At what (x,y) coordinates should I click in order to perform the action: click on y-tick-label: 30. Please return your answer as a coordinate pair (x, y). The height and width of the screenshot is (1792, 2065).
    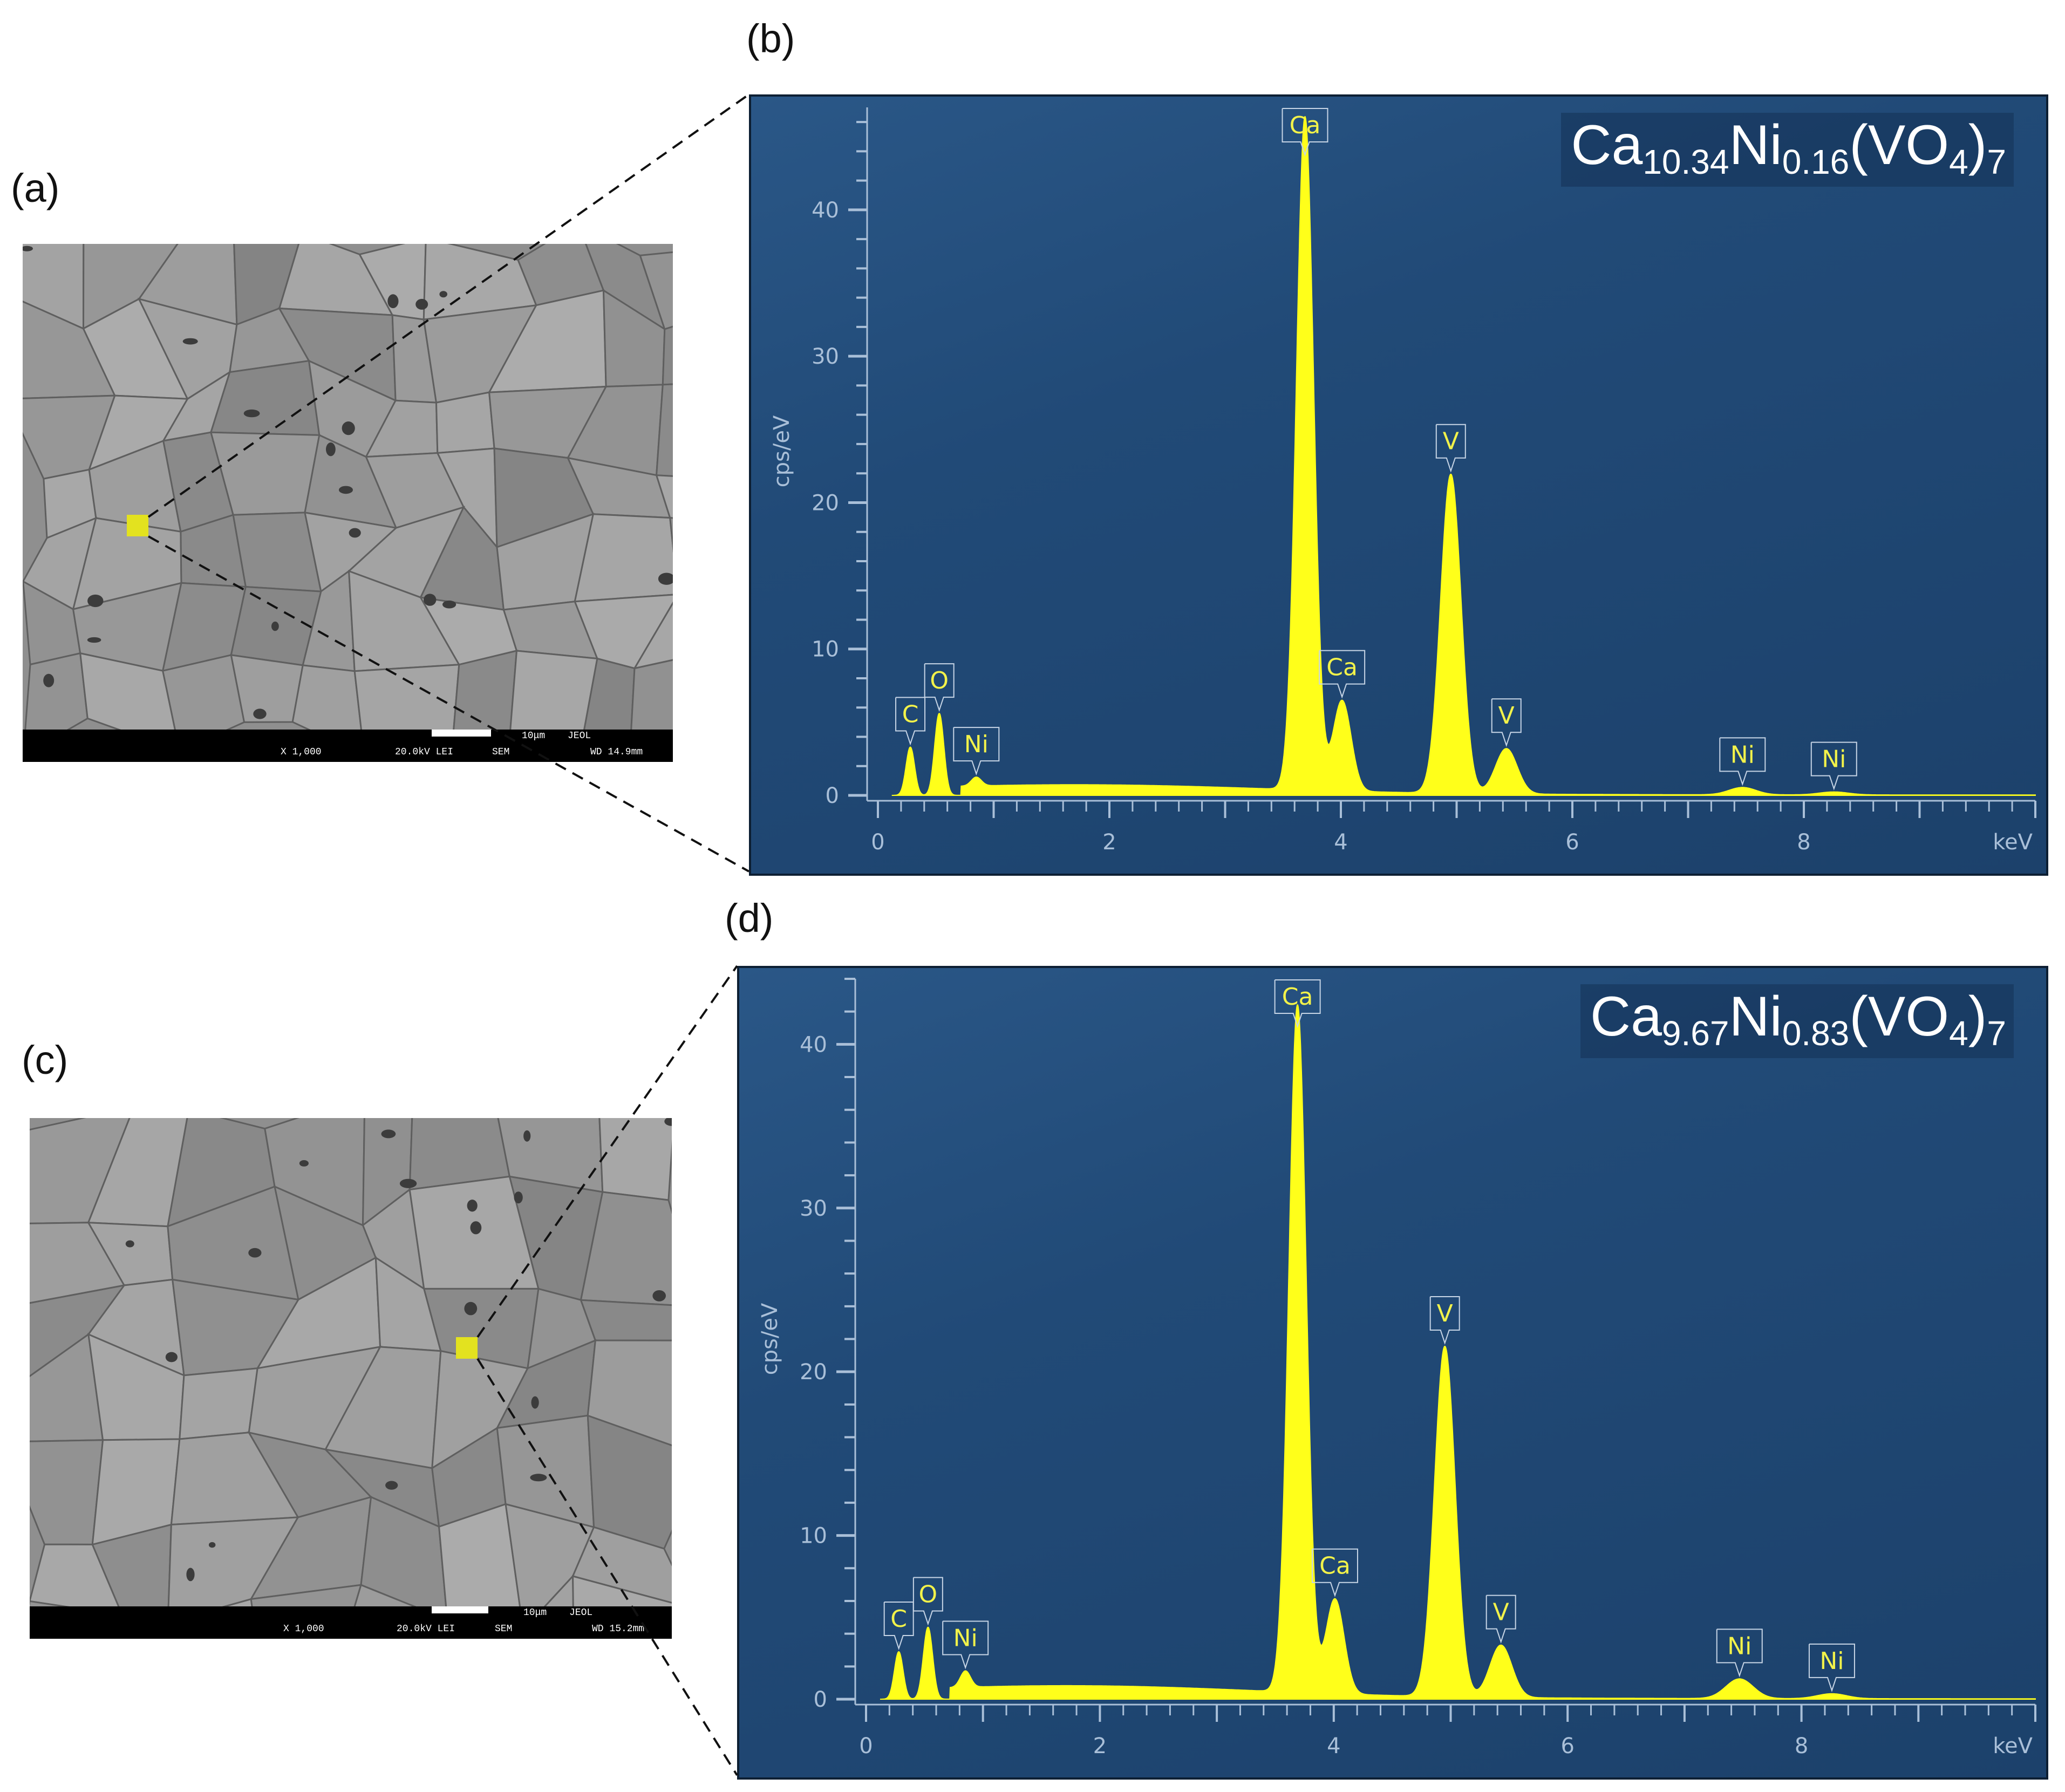
    Looking at the image, I should click on (825, 356).